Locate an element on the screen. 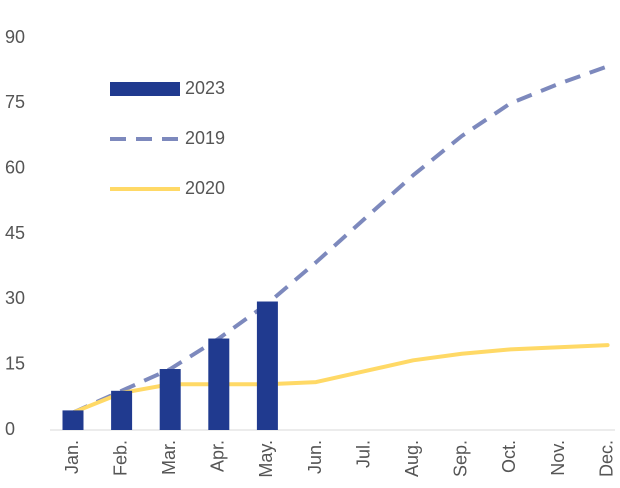 The width and height of the screenshot is (620, 488). y-tick-label: 45 is located at coordinates (15, 233).